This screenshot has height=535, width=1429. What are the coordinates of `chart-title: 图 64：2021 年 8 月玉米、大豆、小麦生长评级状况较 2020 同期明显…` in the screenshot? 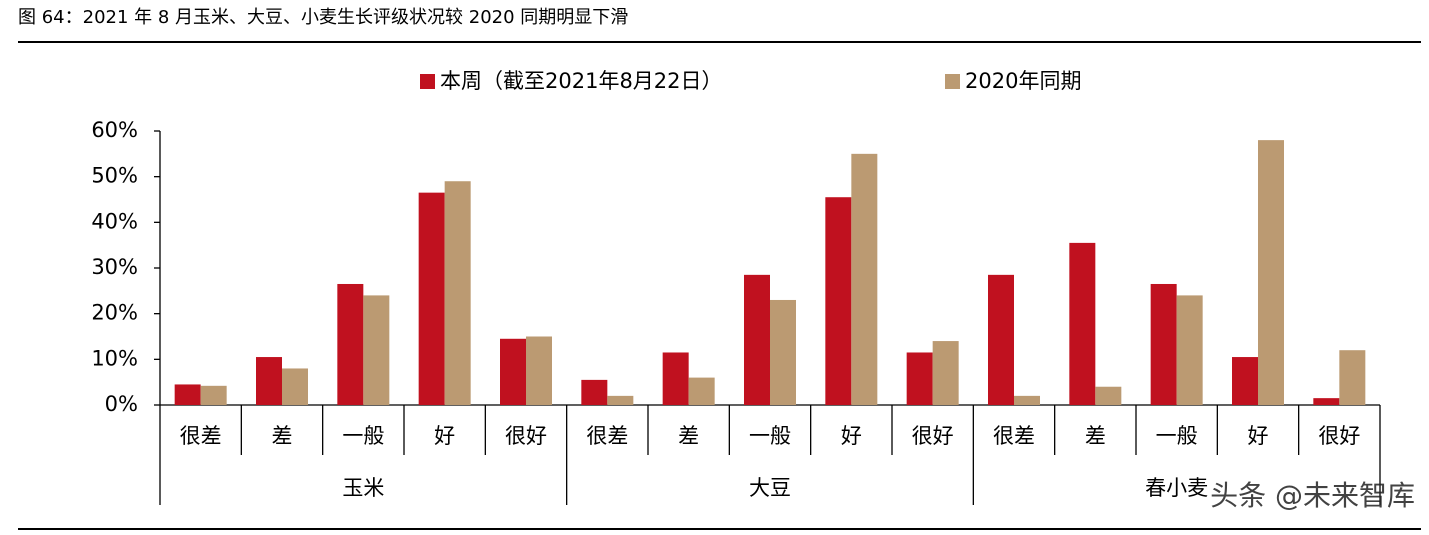 It's located at (323, 17).